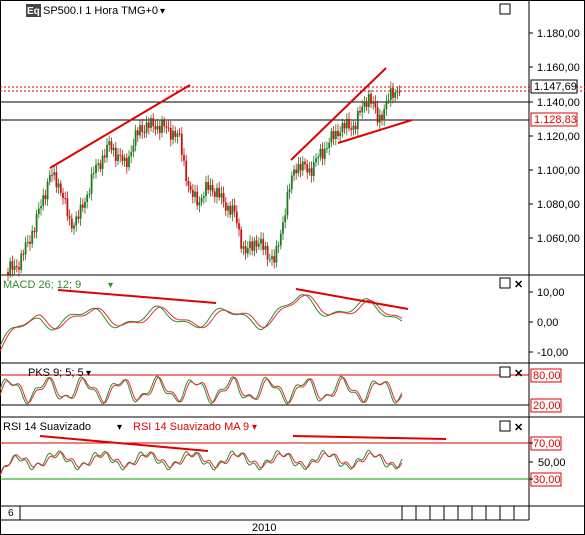 The image size is (585, 535). What do you see at coordinates (547, 444) in the screenshot?
I see `rsi-70-label: 70,00` at bounding box center [547, 444].